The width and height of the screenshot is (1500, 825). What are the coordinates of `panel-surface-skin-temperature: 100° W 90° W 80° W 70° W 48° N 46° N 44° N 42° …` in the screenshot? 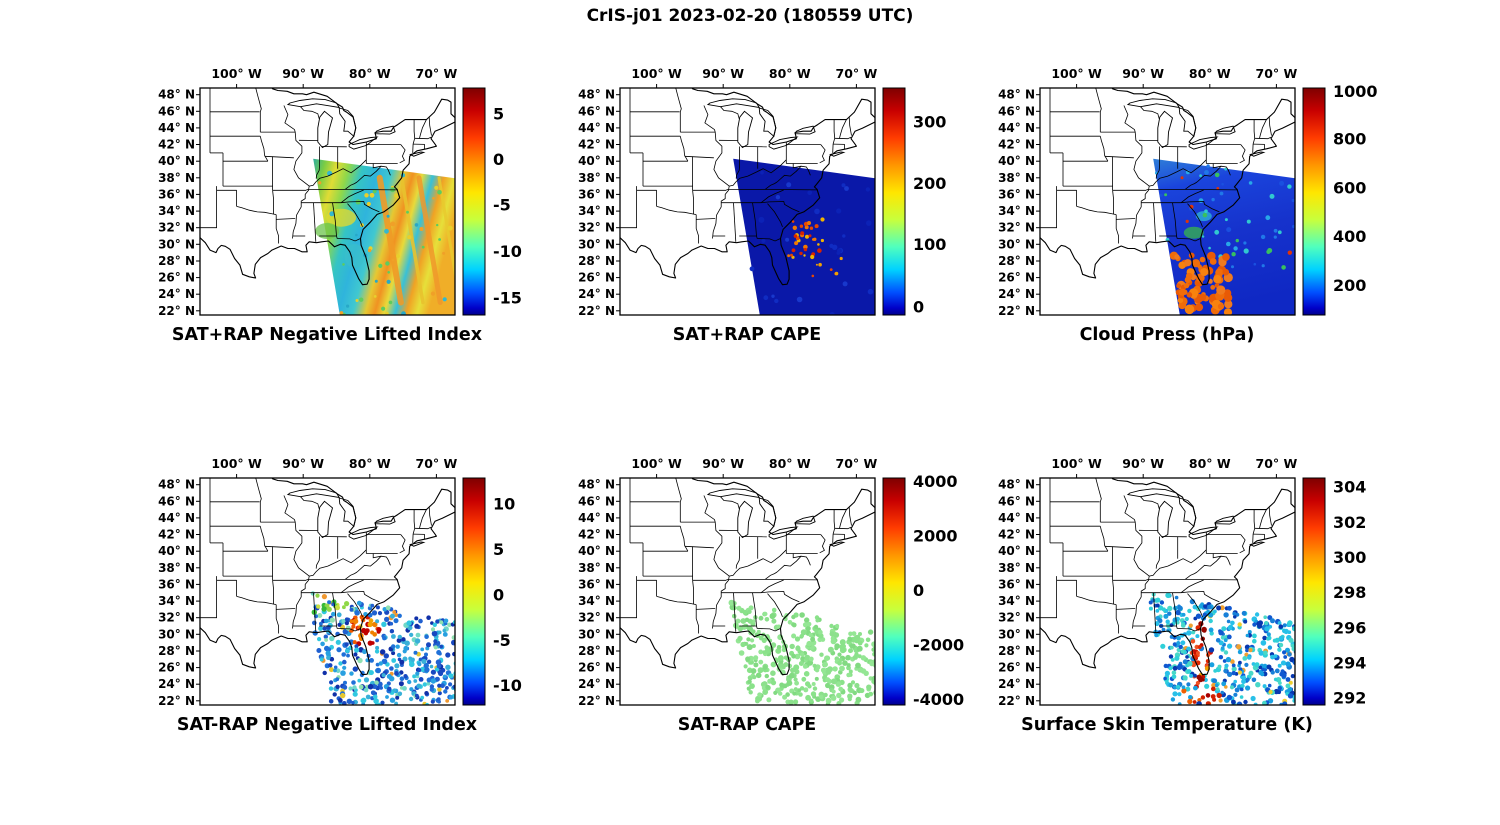 It's located at (1182, 595).